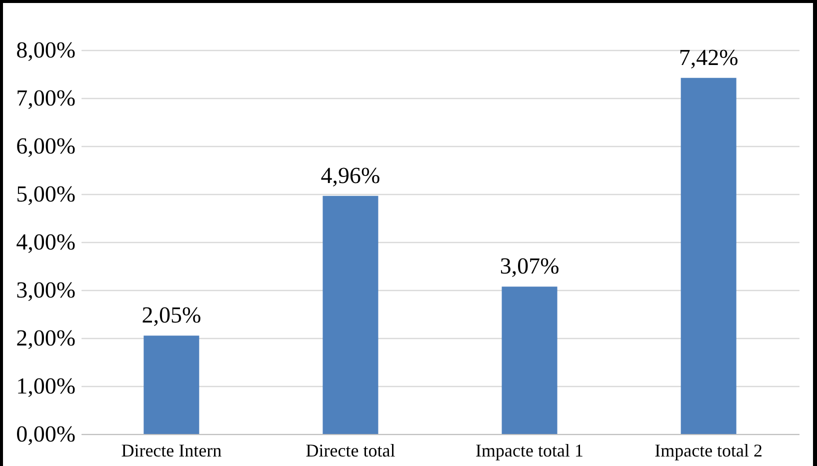  Describe the element at coordinates (46, 290) in the screenshot. I see `y-tick-label: 3,00%` at that location.